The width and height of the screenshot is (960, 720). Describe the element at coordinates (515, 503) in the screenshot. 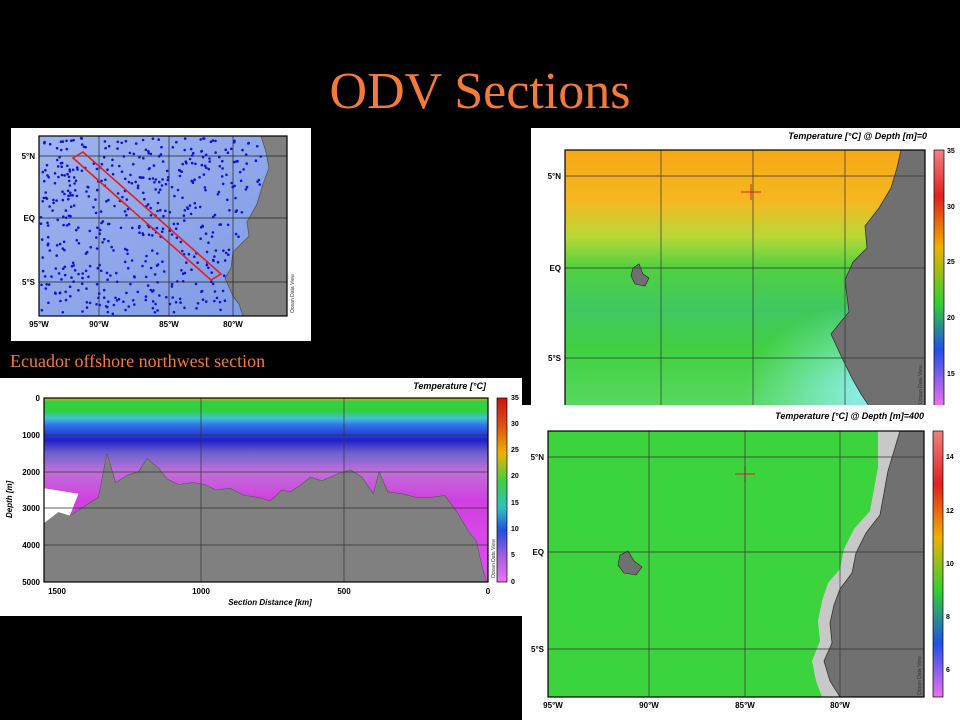

I see `colorbar-tick: 15` at that location.